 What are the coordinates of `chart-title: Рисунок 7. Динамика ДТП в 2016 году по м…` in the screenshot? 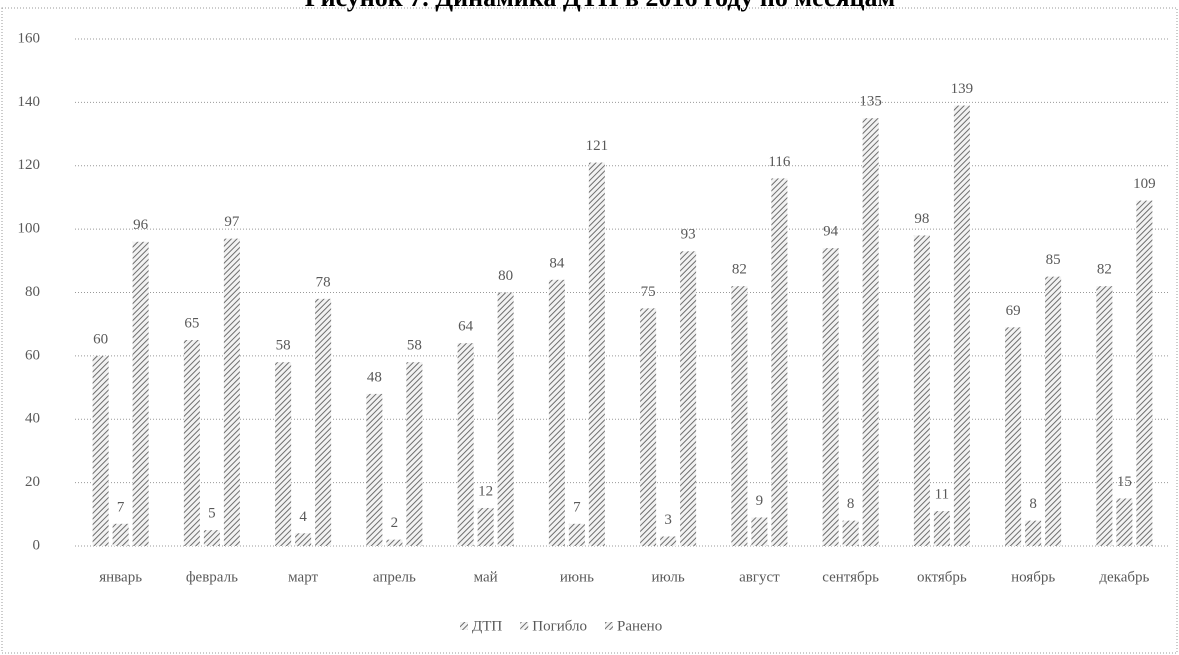 It's located at (600, 6).